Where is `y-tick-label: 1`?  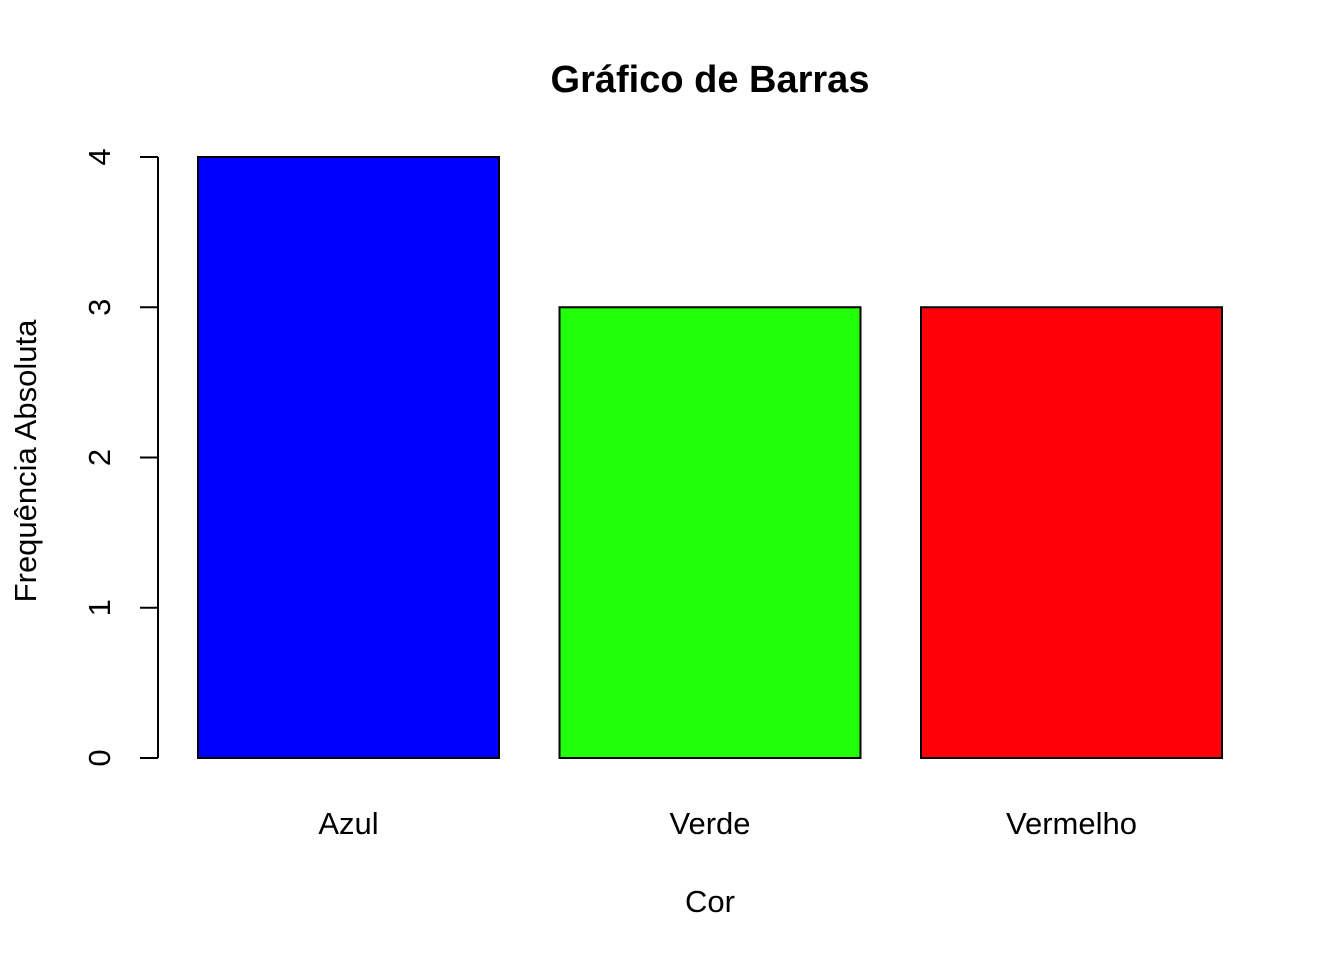
y-tick-label: 1 is located at coordinates (99, 607).